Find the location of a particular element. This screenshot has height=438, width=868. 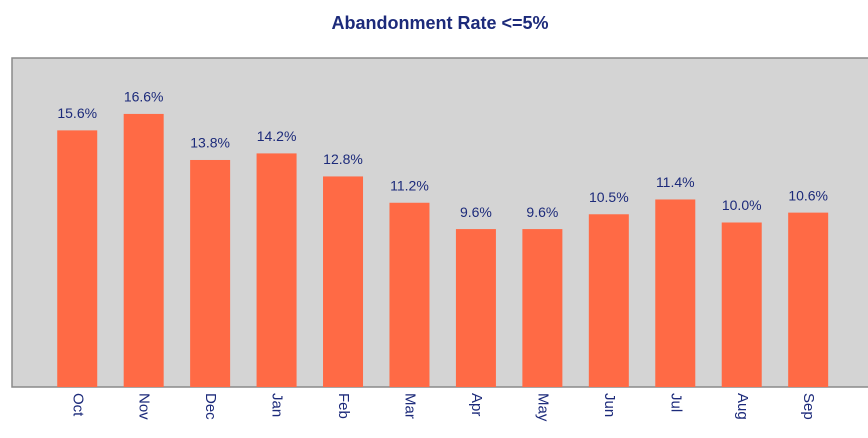

chart-title: Abandonment Rate <=5% is located at coordinates (439, 23).